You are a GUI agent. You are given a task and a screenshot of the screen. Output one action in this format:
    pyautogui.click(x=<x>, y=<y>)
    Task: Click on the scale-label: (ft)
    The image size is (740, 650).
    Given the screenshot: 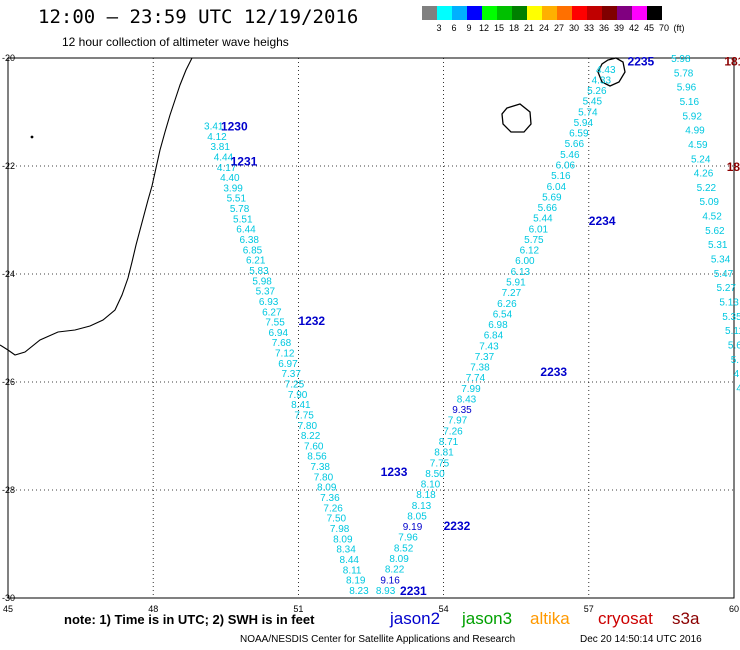 What is the action you would take?
    pyautogui.click(x=679, y=28)
    